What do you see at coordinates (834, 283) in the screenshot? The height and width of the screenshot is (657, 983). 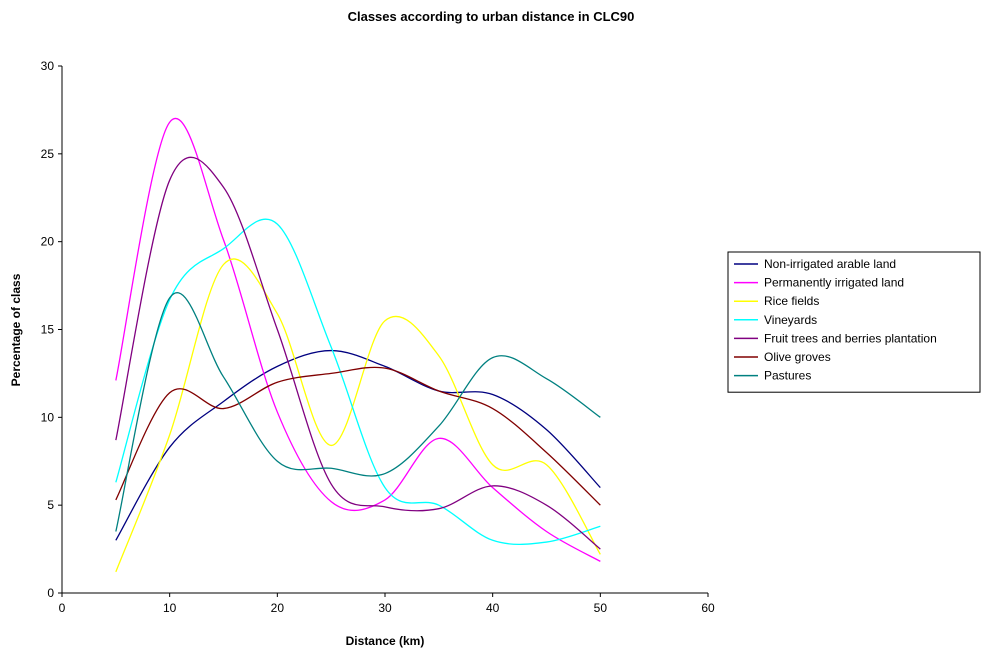 I see `legend-label: Permanently irrigated land` at bounding box center [834, 283].